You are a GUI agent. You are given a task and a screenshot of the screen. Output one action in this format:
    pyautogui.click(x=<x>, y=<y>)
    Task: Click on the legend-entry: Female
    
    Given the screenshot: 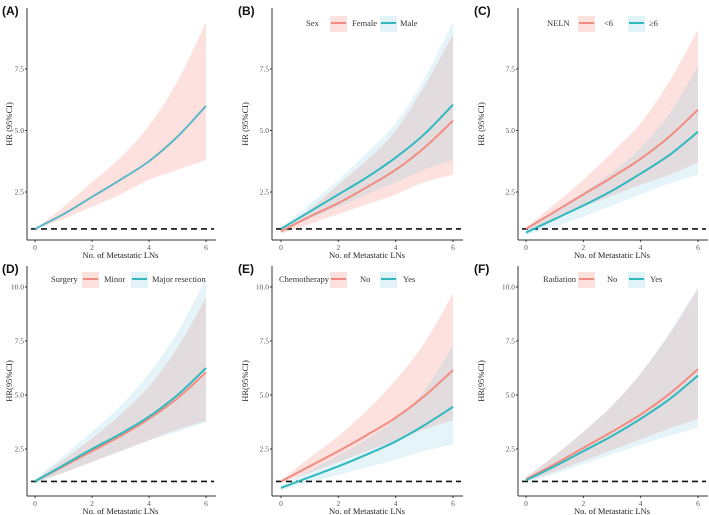 What is the action you would take?
    pyautogui.click(x=364, y=23)
    